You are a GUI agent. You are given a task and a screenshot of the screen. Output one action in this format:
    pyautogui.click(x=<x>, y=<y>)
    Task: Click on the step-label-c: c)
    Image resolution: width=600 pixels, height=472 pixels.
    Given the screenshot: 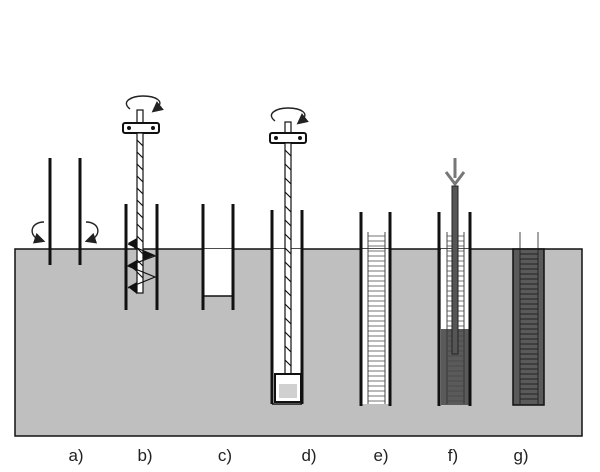 What is the action you would take?
    pyautogui.click(x=225, y=455)
    